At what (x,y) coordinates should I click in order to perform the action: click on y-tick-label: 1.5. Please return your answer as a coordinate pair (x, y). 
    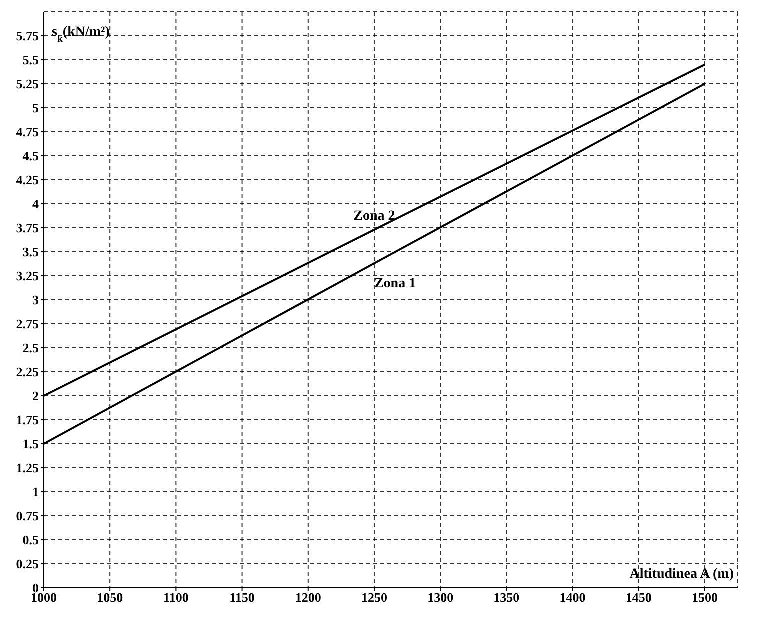
    Looking at the image, I should click on (31, 444).